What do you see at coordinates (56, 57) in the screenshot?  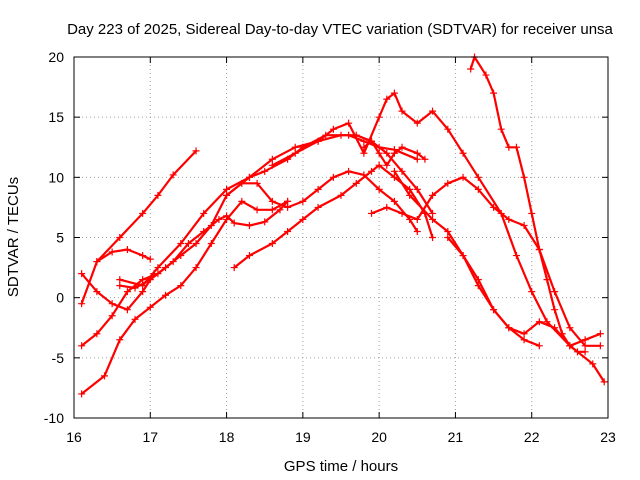 I see `y-tick-label: 20` at bounding box center [56, 57].